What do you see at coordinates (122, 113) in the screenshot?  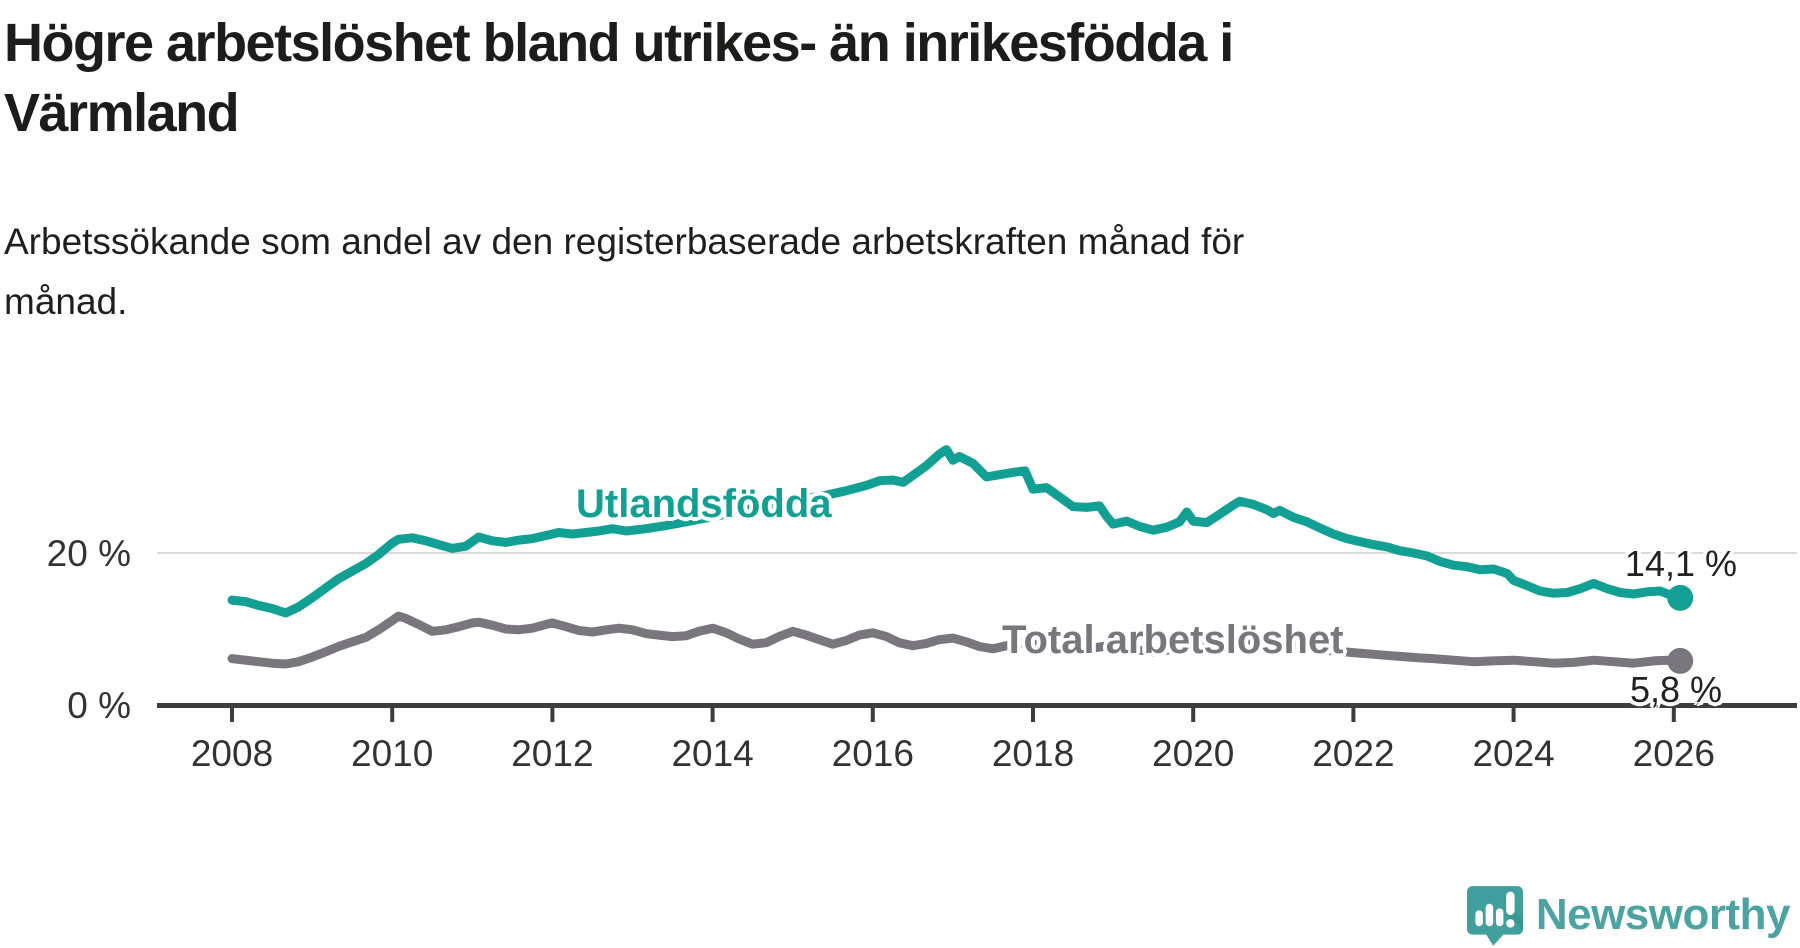 I see `page-title-line2: Värmland` at bounding box center [122, 113].